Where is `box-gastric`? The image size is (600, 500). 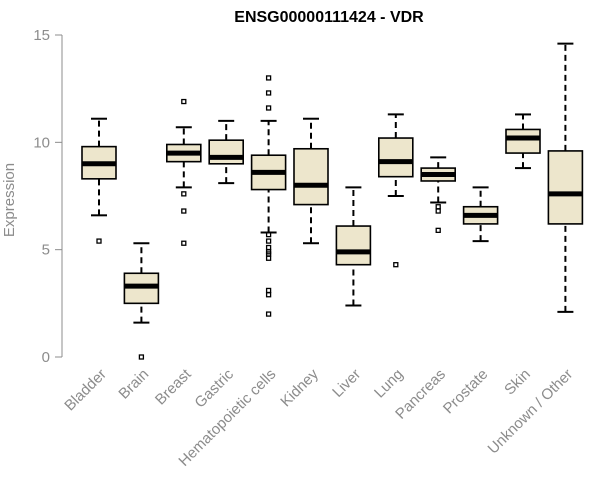 box-gastric is located at coordinates (226, 152).